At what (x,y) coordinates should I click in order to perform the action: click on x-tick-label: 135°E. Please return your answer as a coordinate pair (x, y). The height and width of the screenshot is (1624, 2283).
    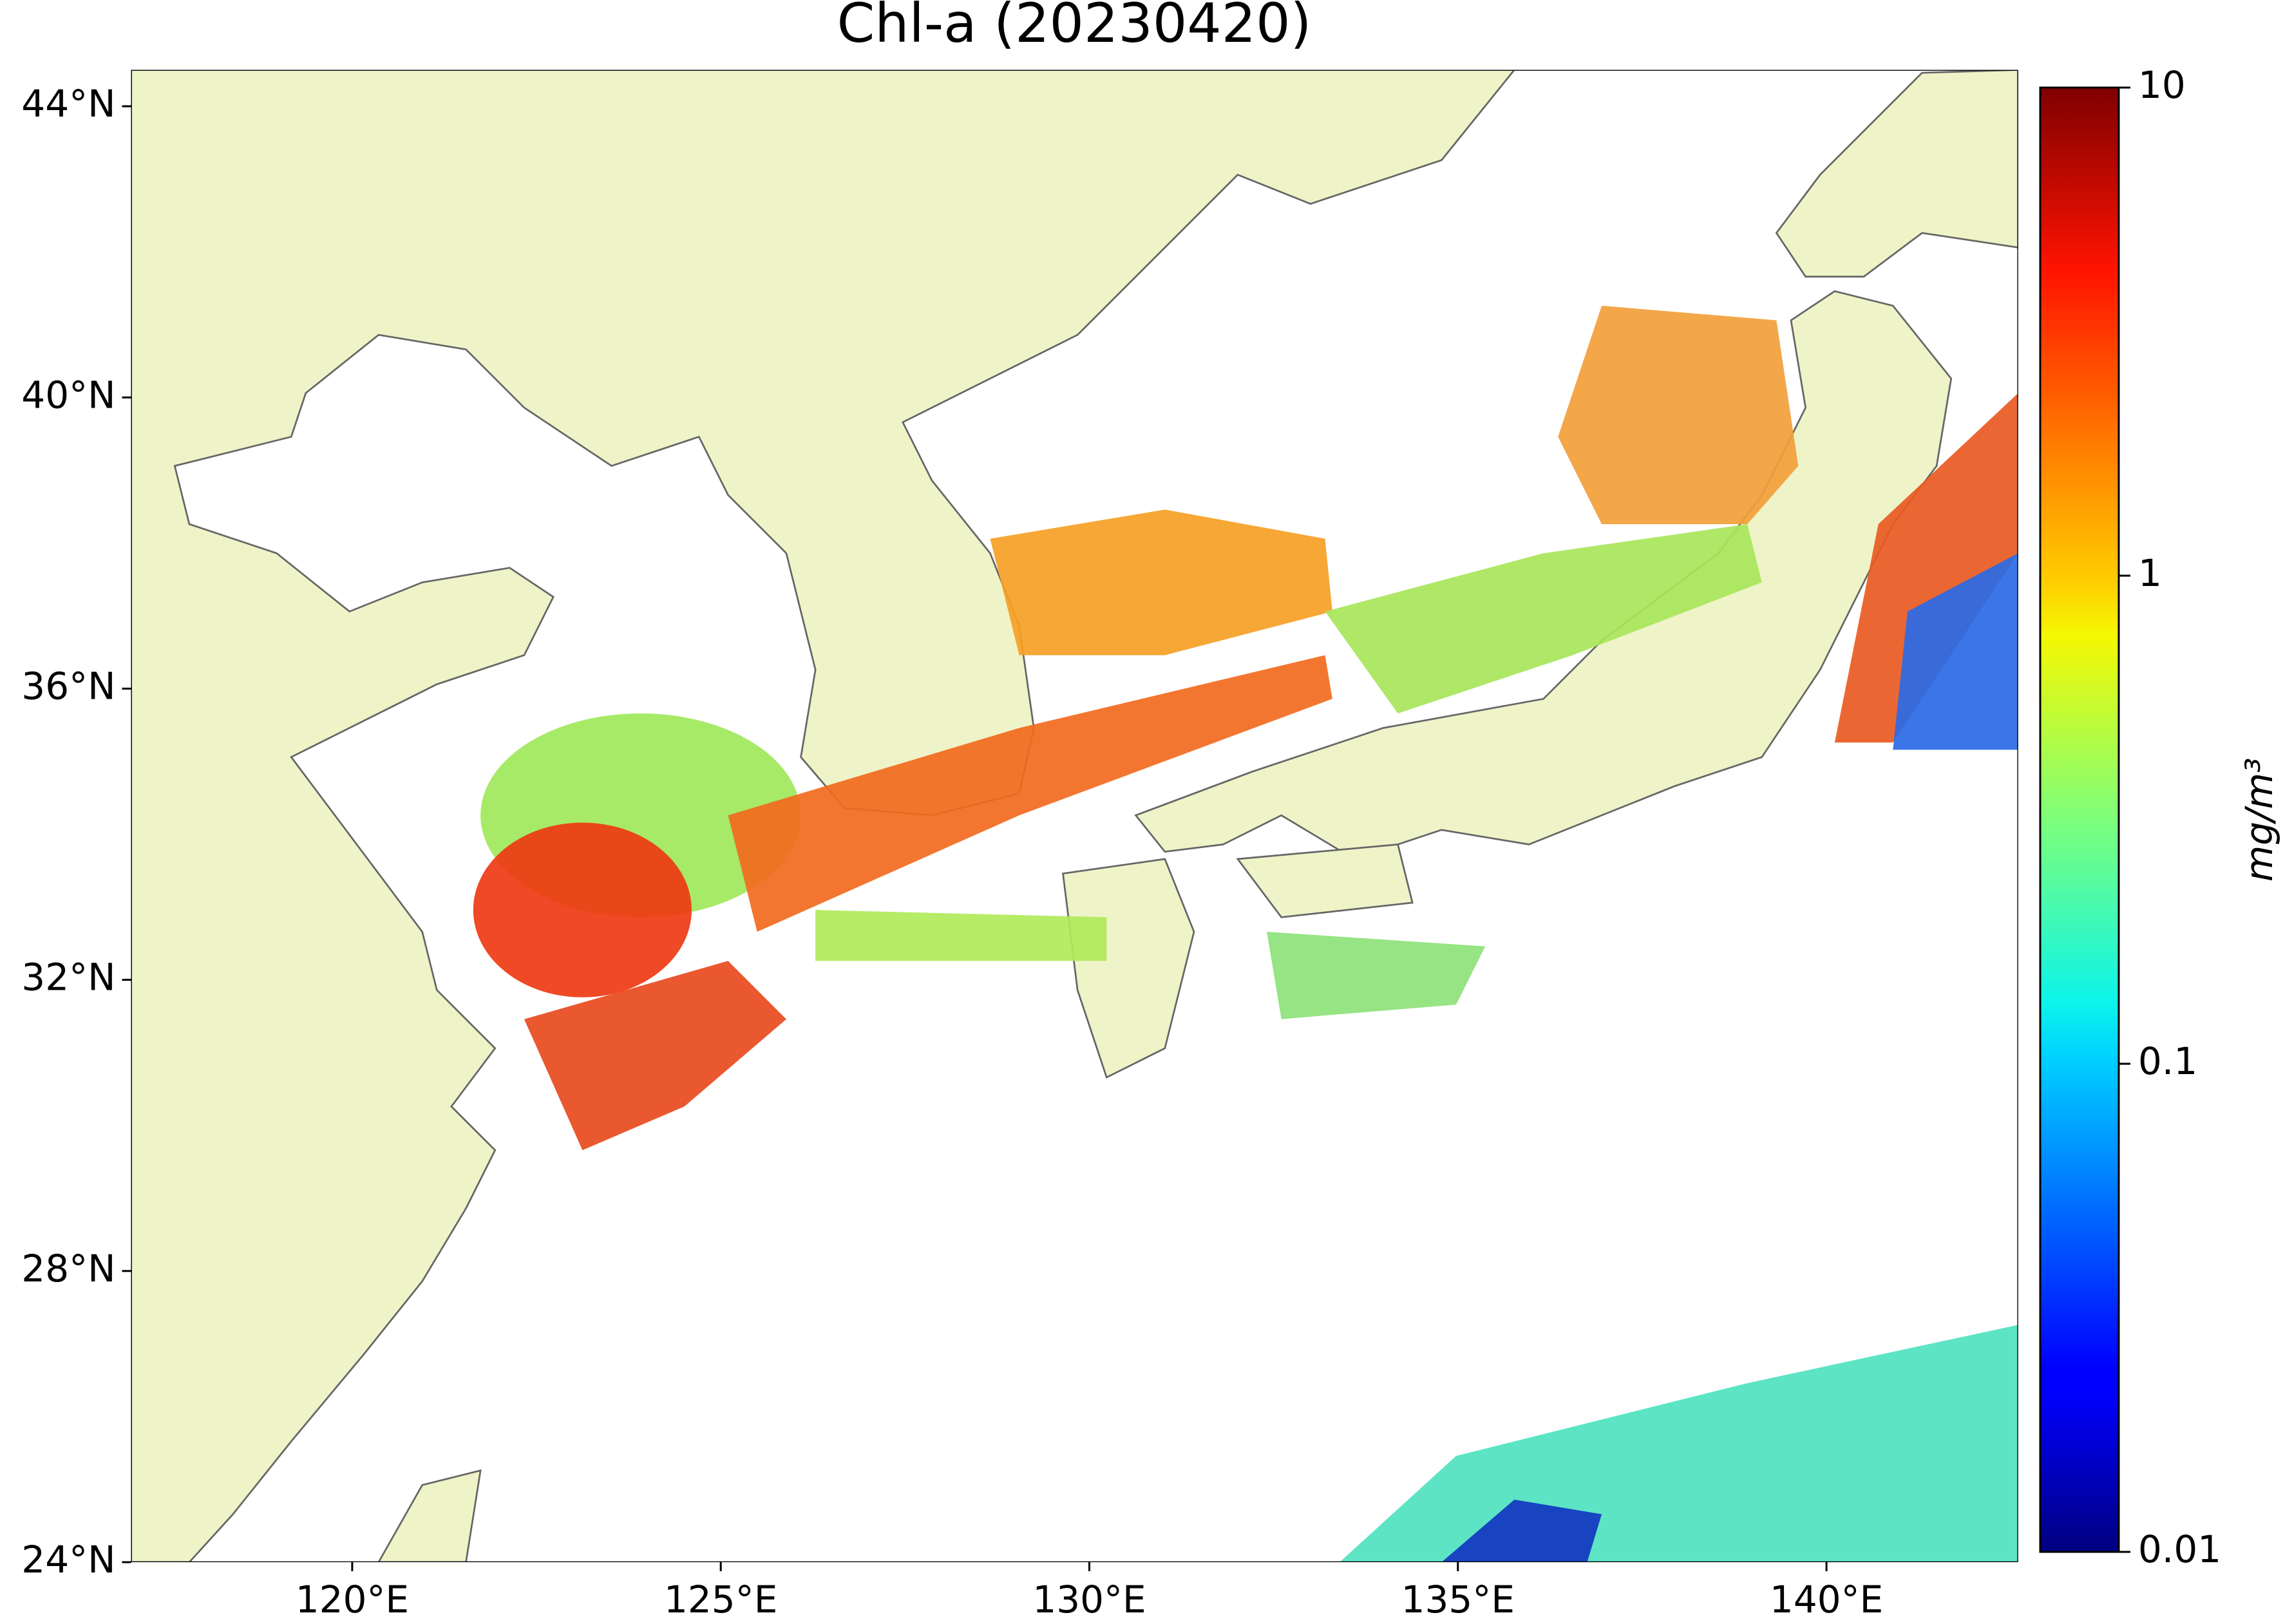
    Looking at the image, I should click on (1458, 1600).